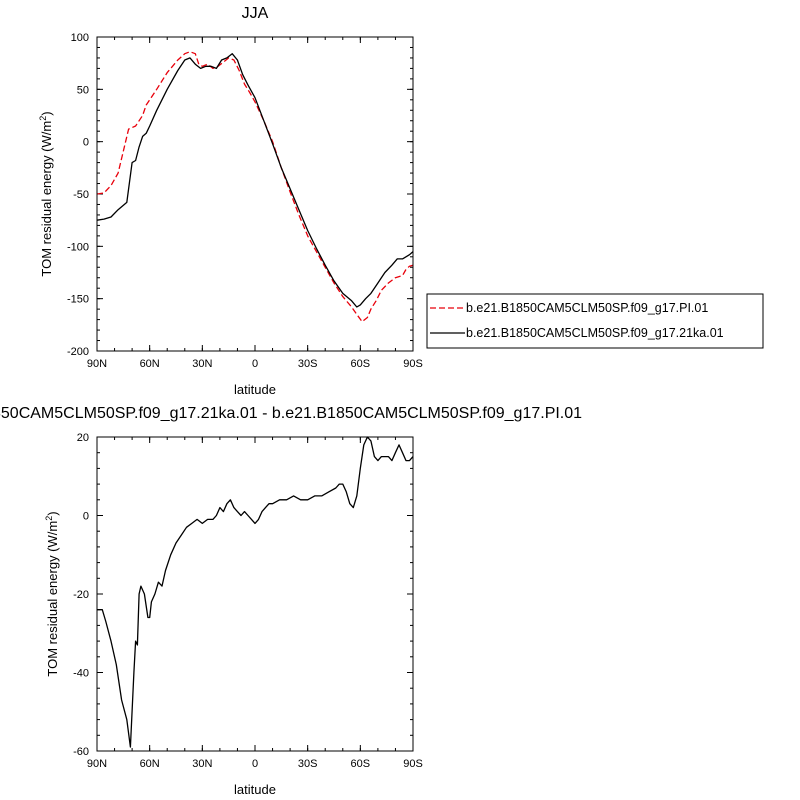 This screenshot has height=800, width=800. Describe the element at coordinates (150, 764) in the screenshot. I see `bottom-xtick-label: 60N` at that location.